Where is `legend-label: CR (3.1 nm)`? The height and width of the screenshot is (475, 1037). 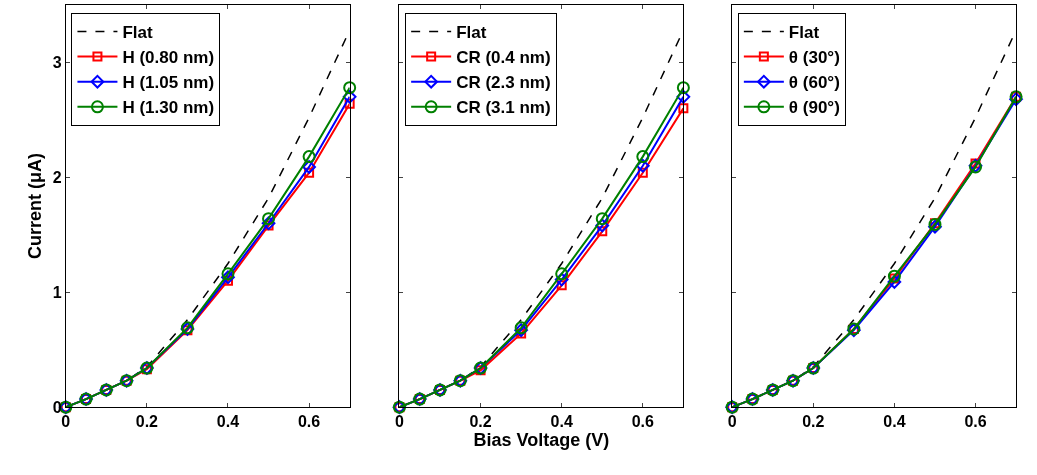
legend-label: CR (3.1 nm) is located at coordinates (503, 108).